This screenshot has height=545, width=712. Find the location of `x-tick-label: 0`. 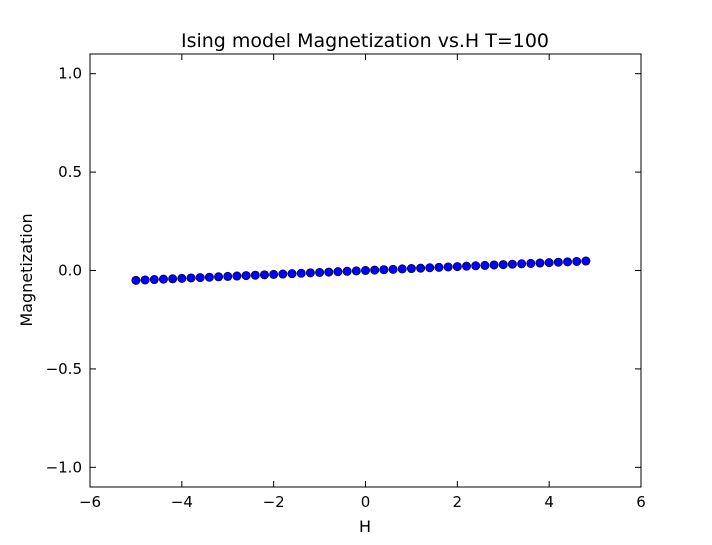

x-tick-label: 0 is located at coordinates (366, 502).